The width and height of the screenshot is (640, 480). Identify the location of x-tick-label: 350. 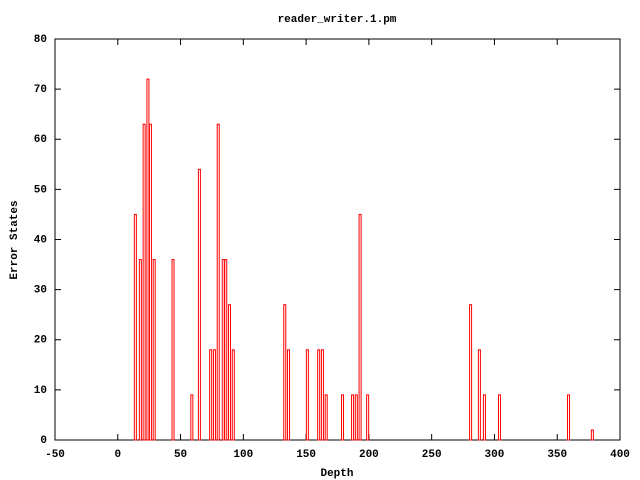
(557, 455).